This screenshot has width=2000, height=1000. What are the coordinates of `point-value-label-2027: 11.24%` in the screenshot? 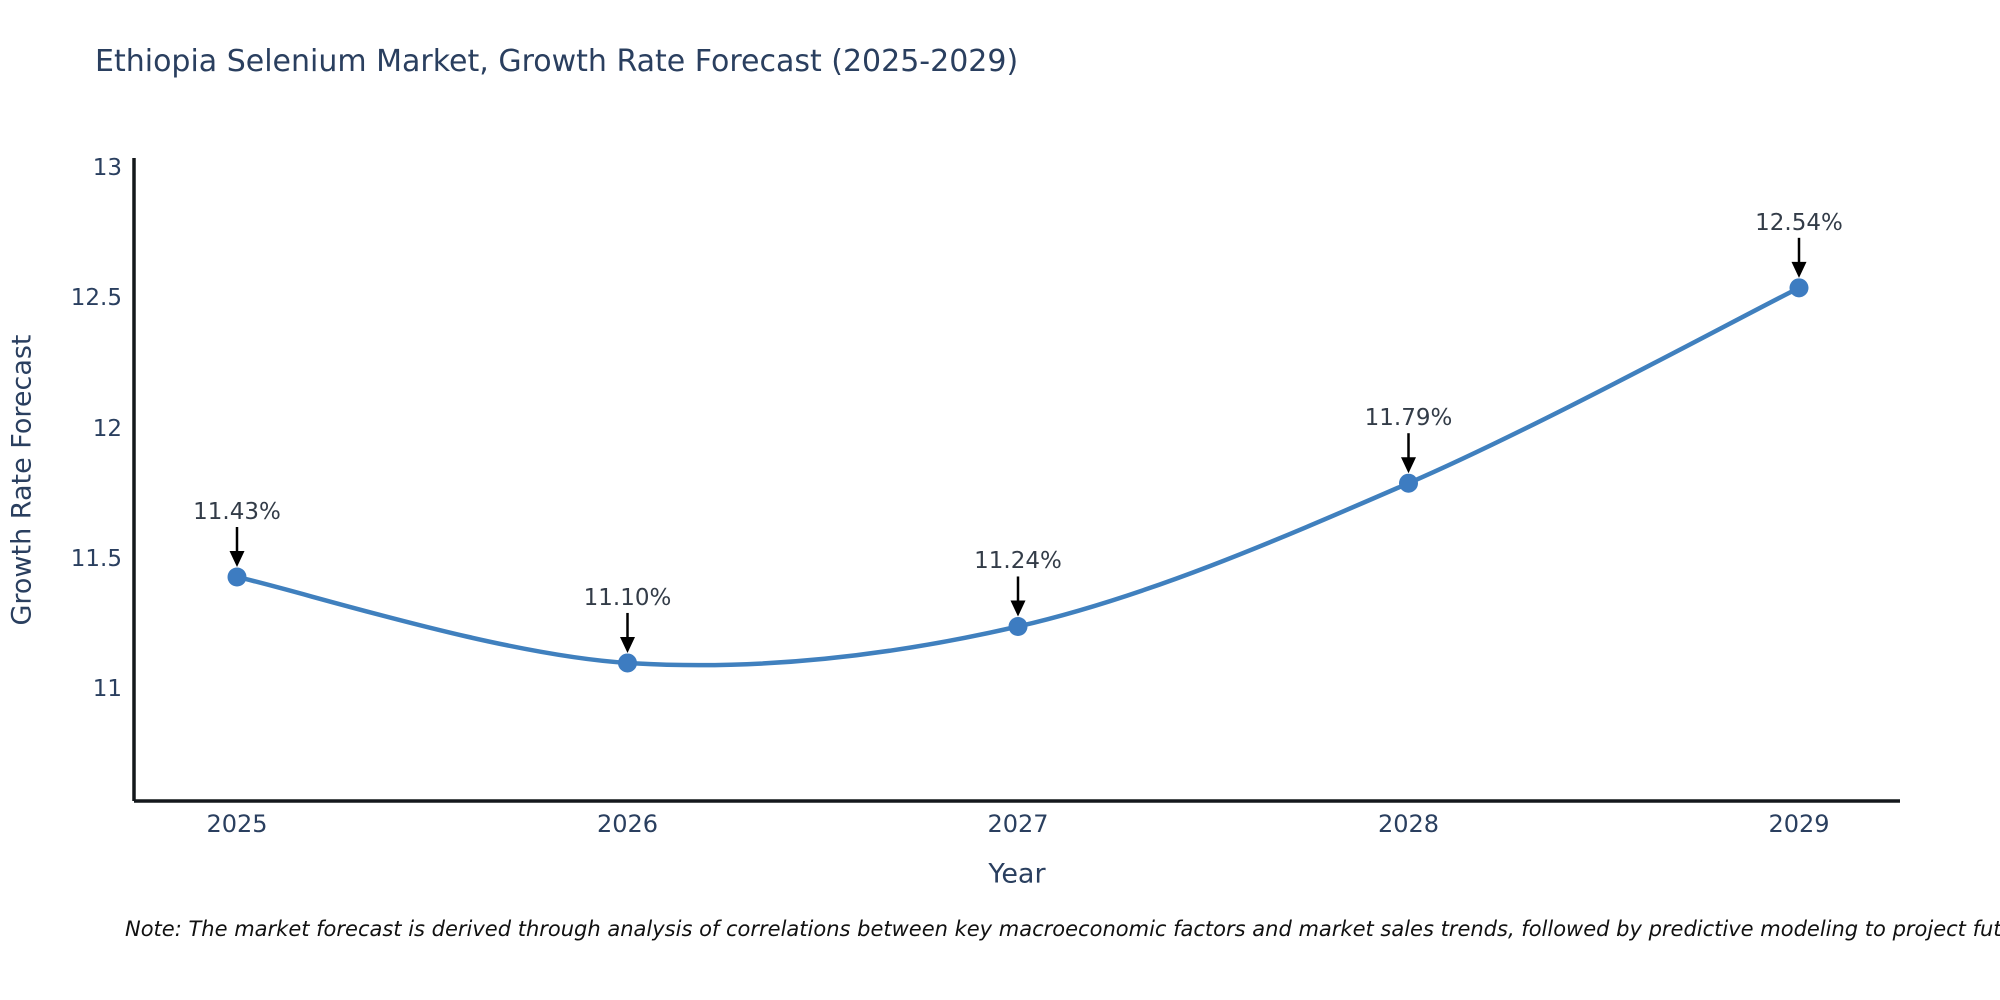 It's located at (1018, 561).